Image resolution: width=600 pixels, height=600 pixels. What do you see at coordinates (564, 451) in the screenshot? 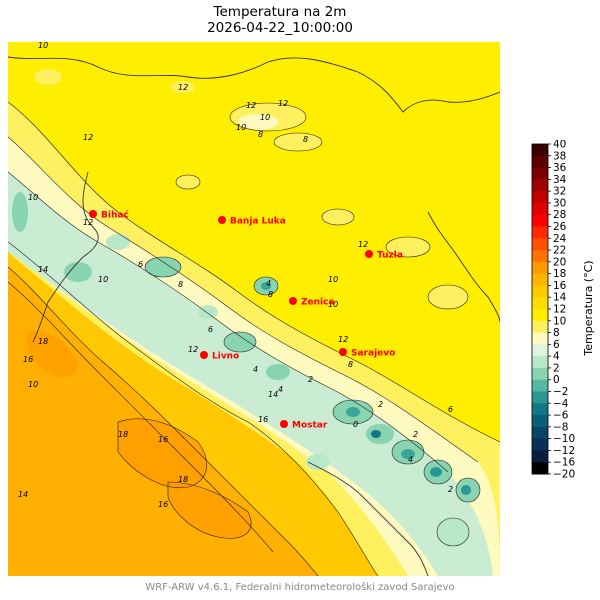
I see `colorbar-tick-label: −12` at bounding box center [564, 451].